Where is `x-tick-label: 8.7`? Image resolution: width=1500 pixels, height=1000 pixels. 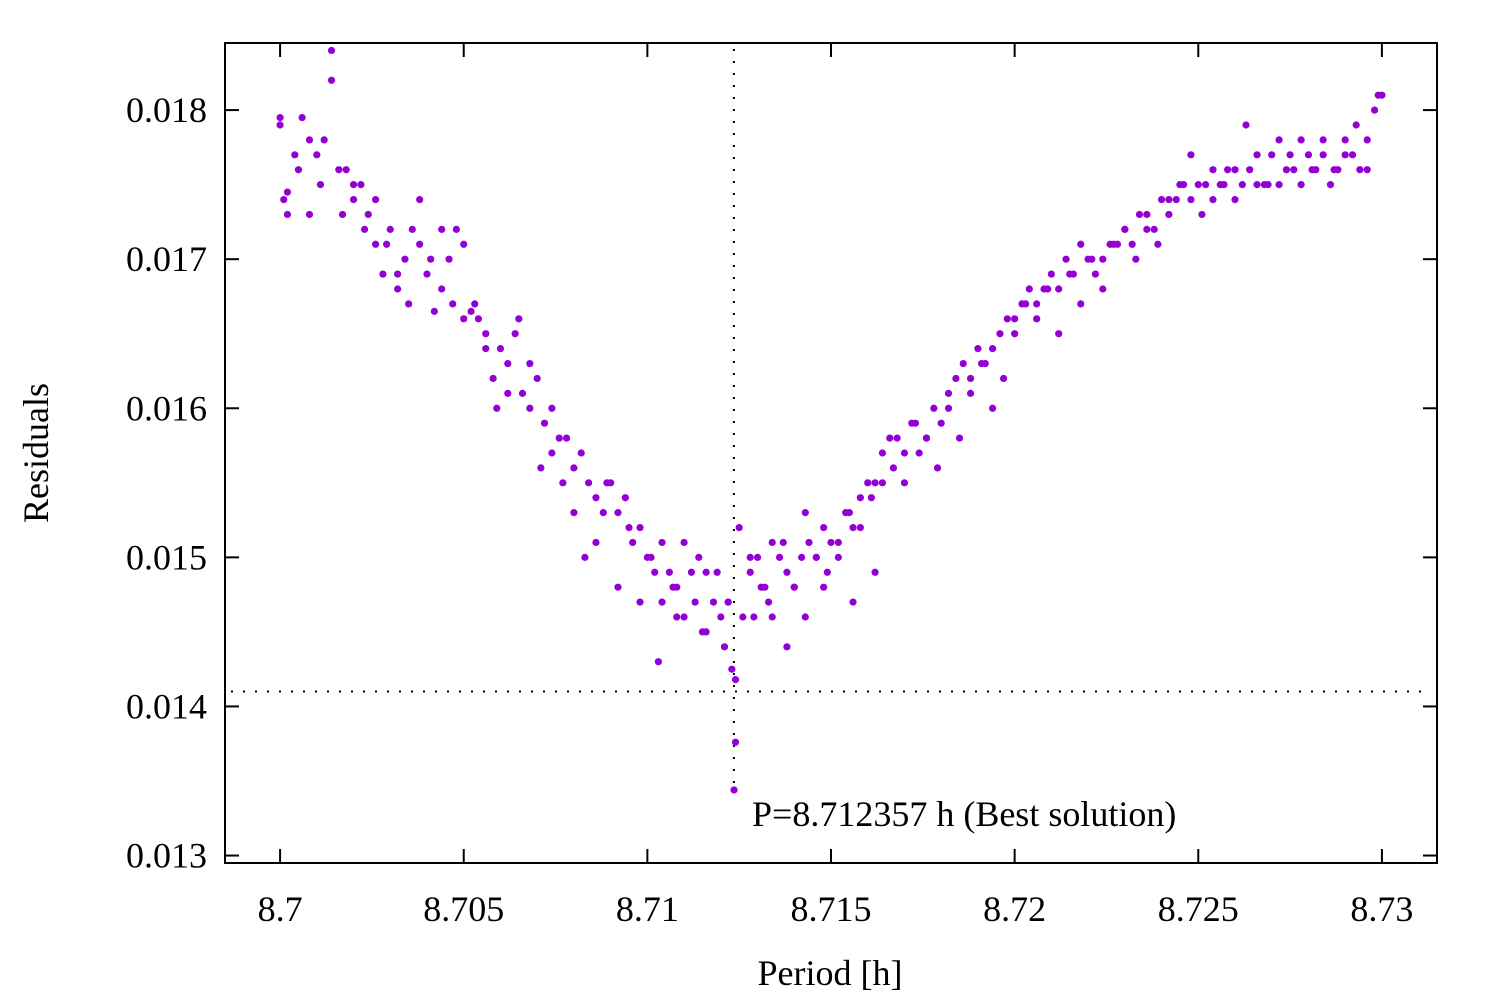 x-tick-label: 8.7 is located at coordinates (280, 909).